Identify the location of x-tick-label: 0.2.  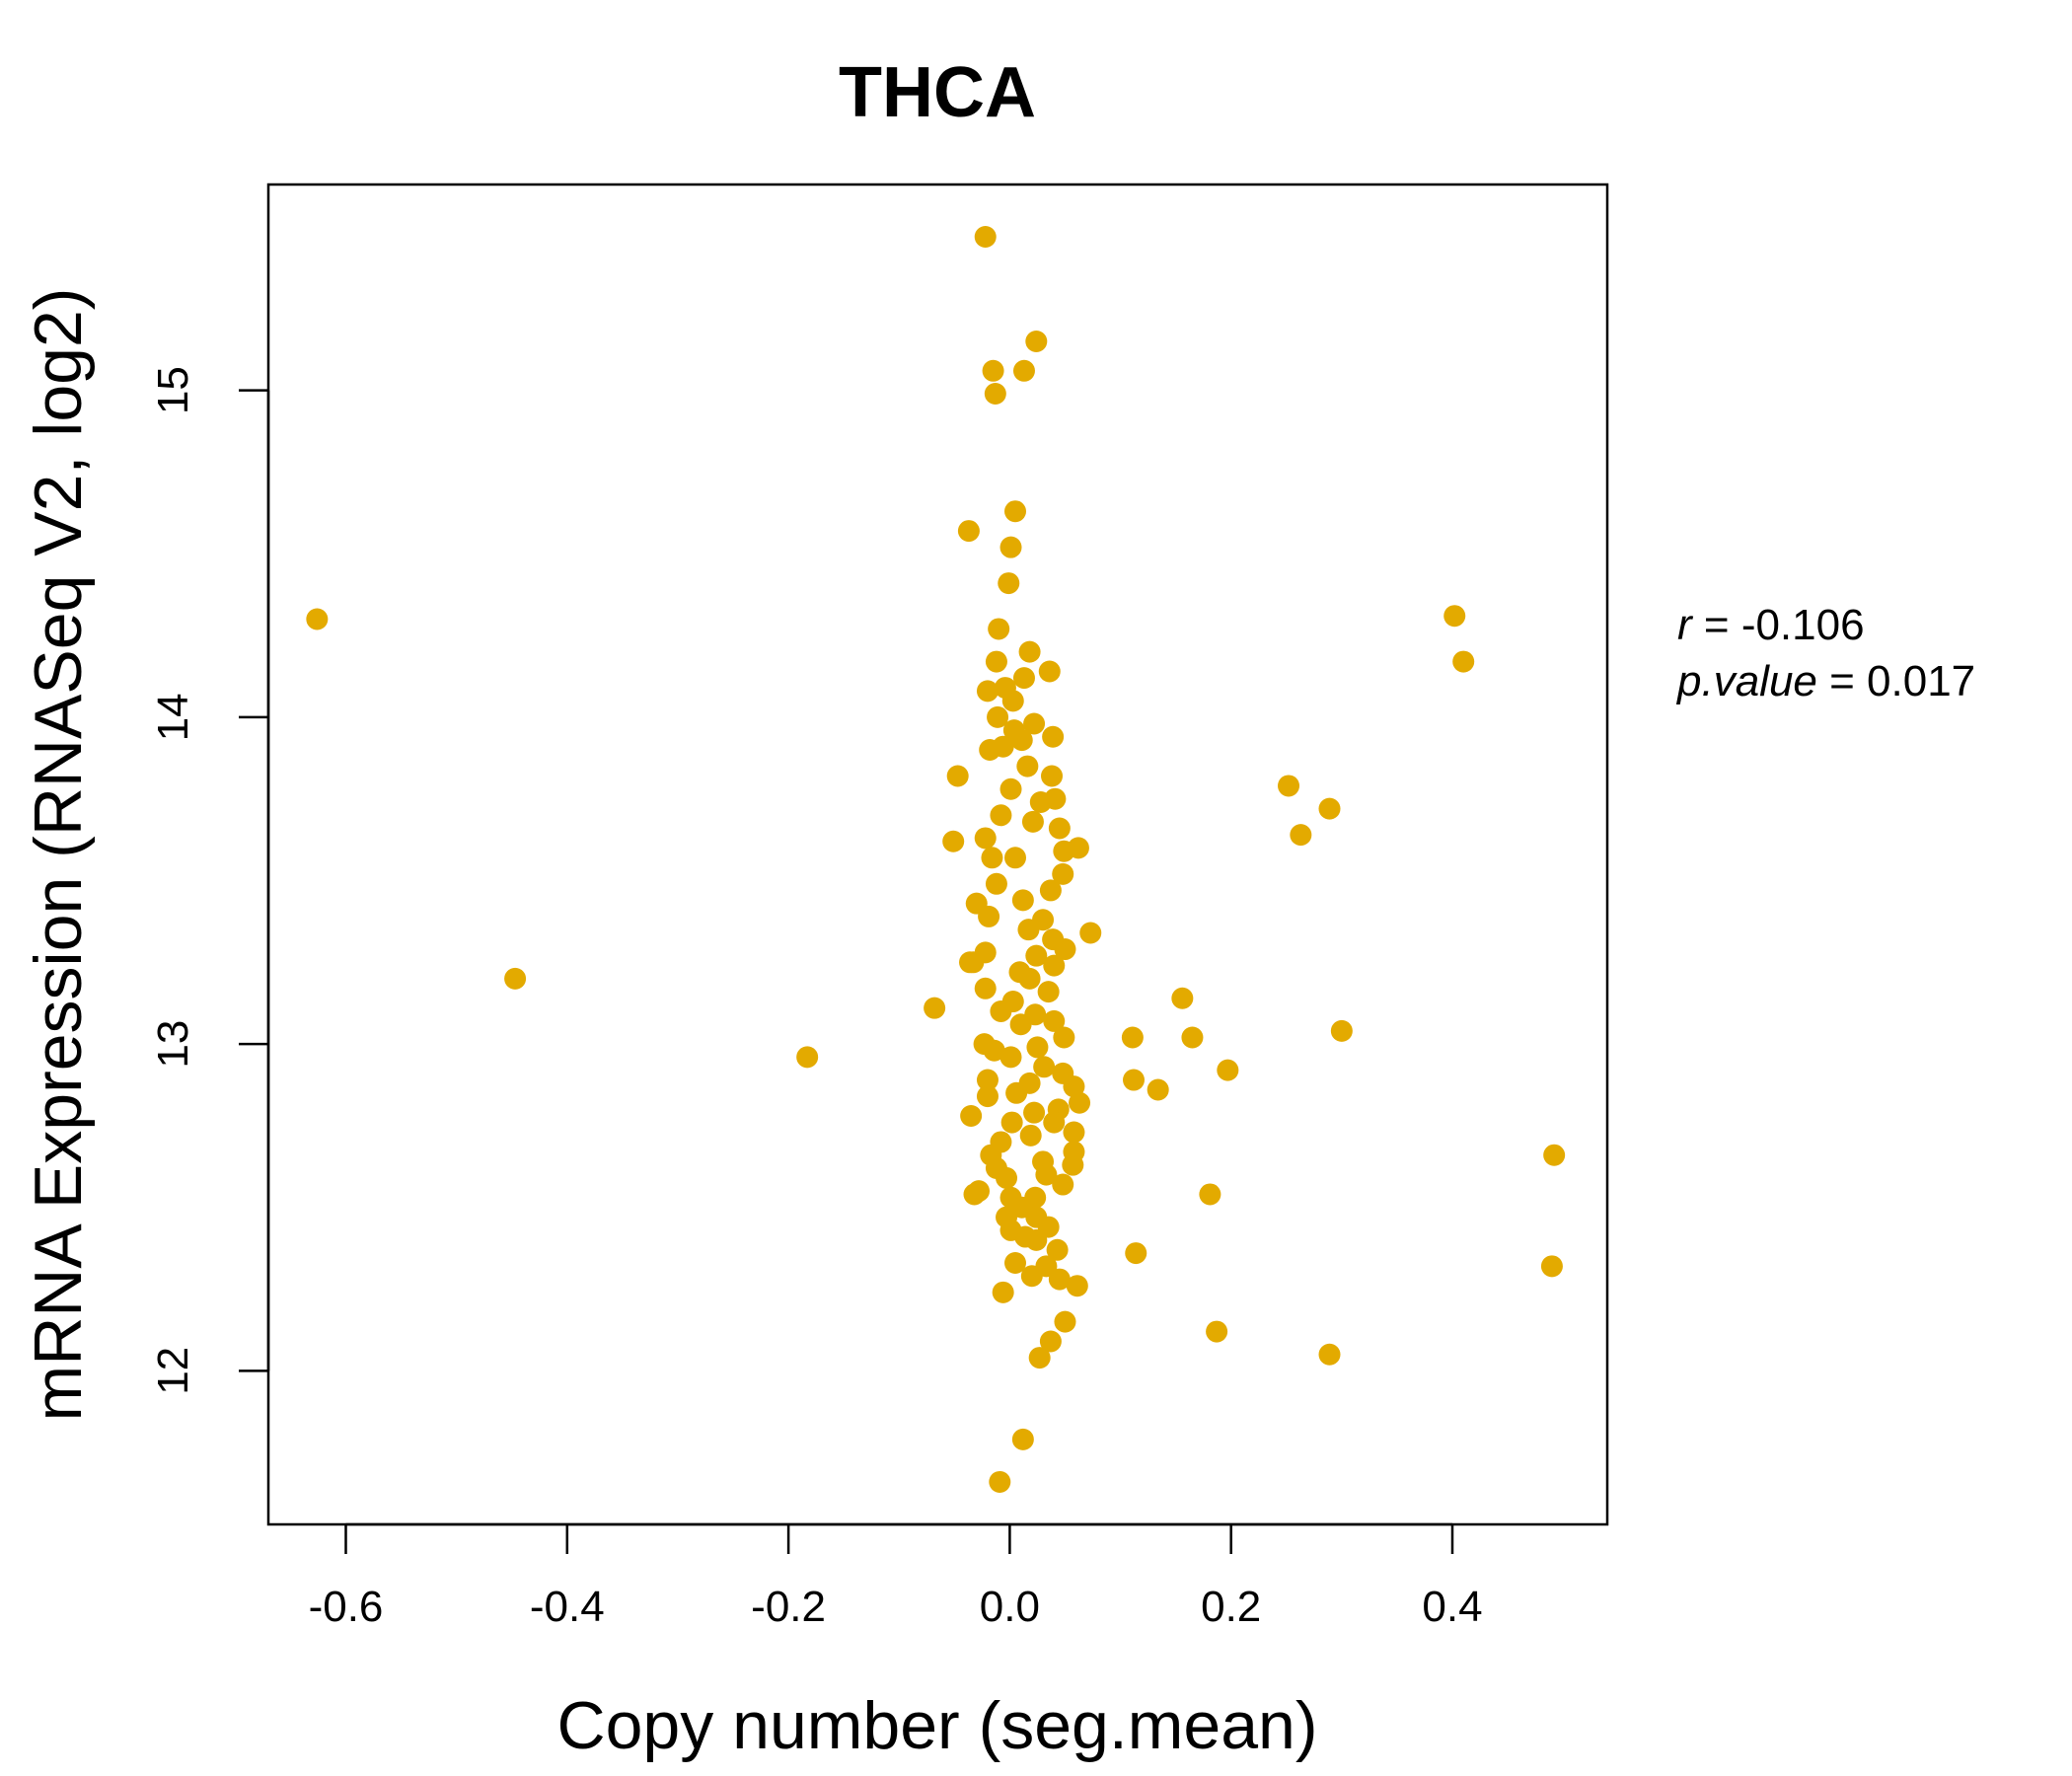
(1231, 1607).